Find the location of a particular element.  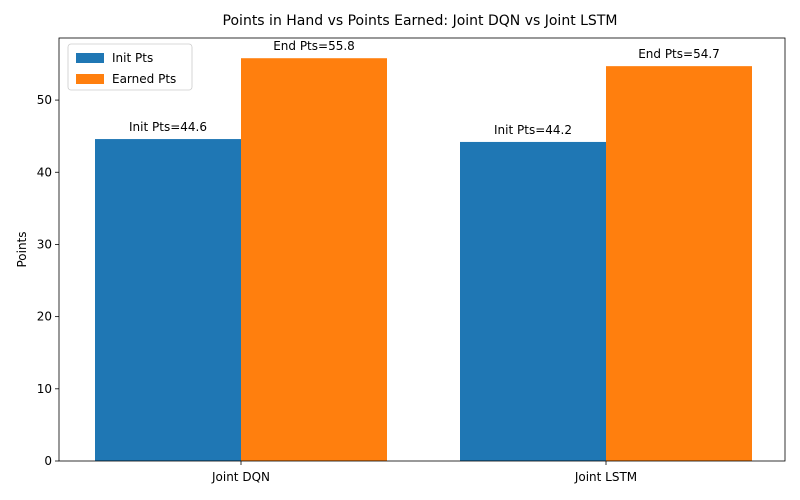

legend: Init Pts Earned Pts is located at coordinates (130, 67).